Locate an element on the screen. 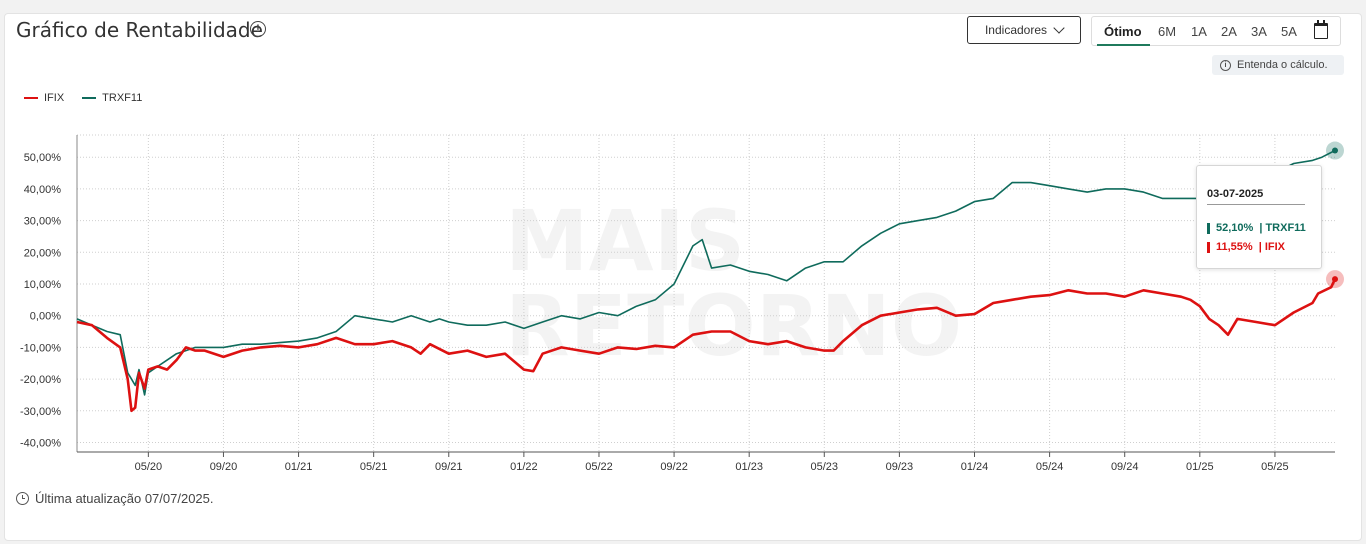 This screenshot has width=1366, height=544. period-tab-2a: 2A is located at coordinates (1229, 31).